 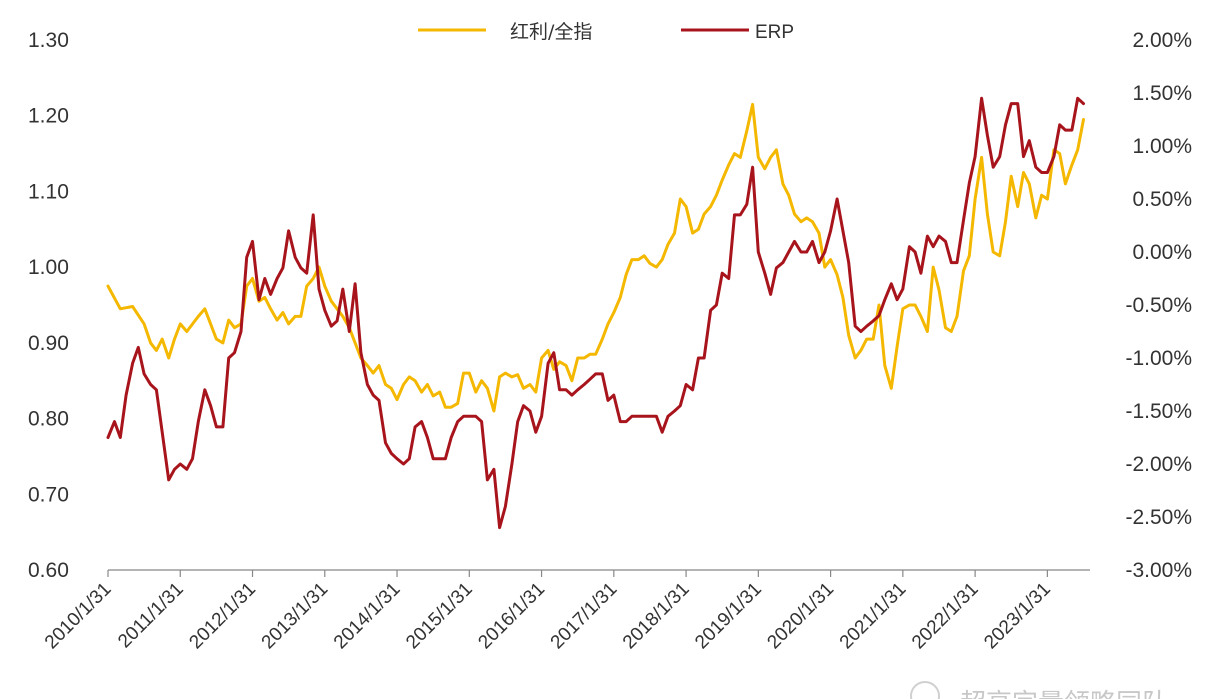 I want to click on watermark-text: 超高字量领略同队, so click(x=1064, y=694).